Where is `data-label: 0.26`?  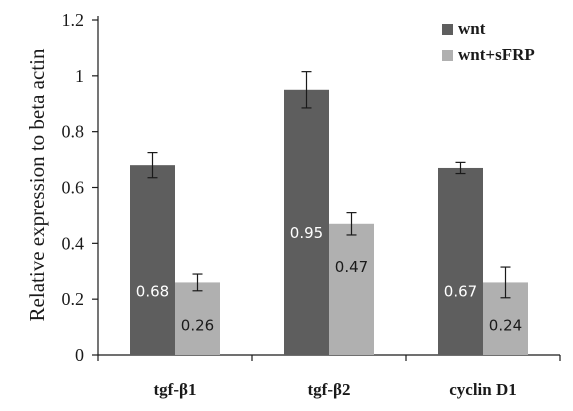 data-label: 0.26 is located at coordinates (197, 325).